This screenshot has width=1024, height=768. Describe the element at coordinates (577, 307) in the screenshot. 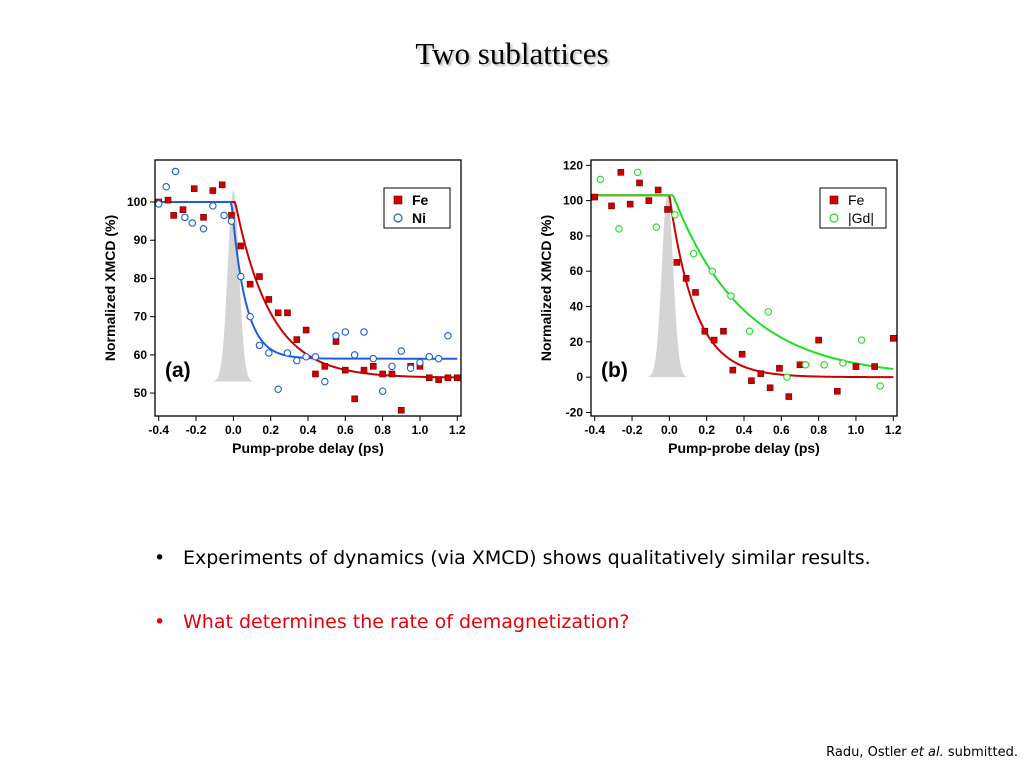

I see `y-tick-label: 40` at that location.